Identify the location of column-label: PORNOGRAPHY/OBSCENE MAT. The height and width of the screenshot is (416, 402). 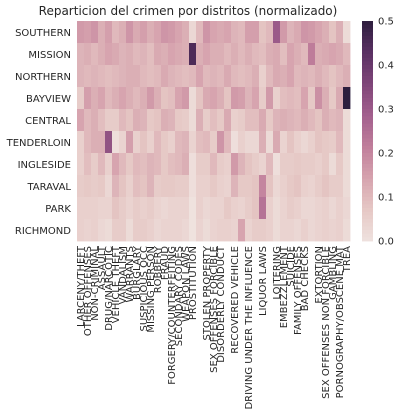
(340, 321).